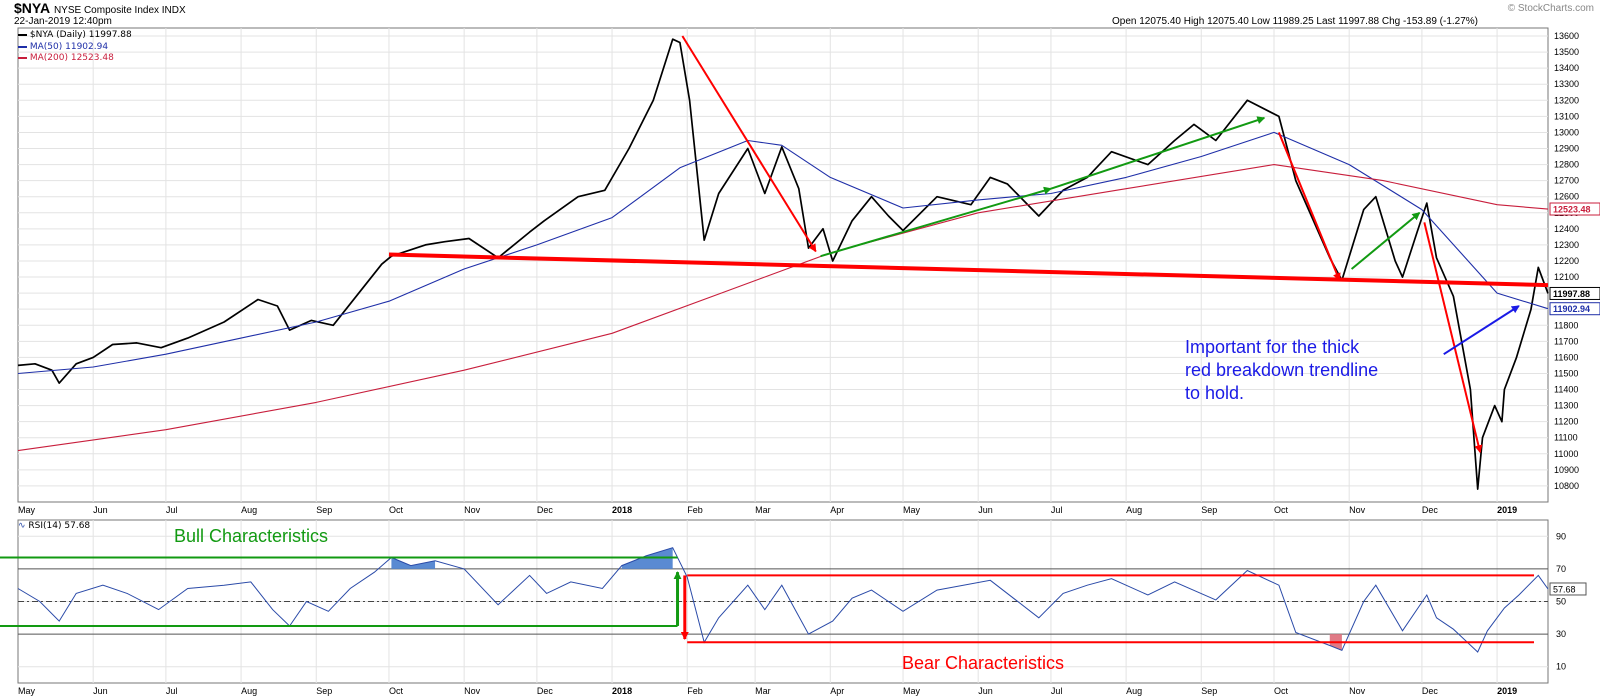 The image size is (1600, 700). Describe the element at coordinates (1566, 454) in the screenshot. I see `y-tick-label: 11000` at that location.